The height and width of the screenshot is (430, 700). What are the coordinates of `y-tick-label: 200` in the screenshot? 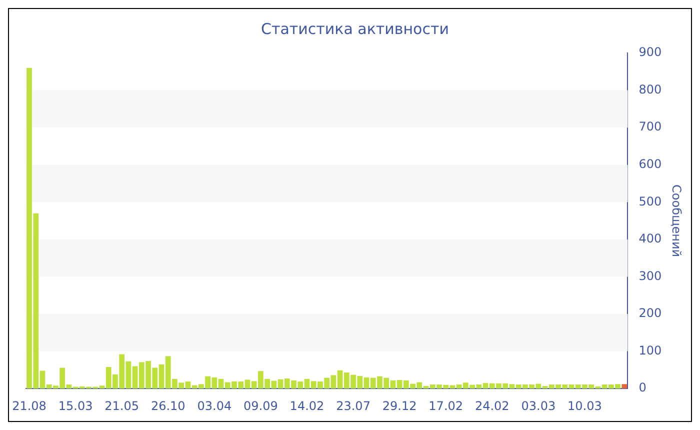 It's located at (650, 313).